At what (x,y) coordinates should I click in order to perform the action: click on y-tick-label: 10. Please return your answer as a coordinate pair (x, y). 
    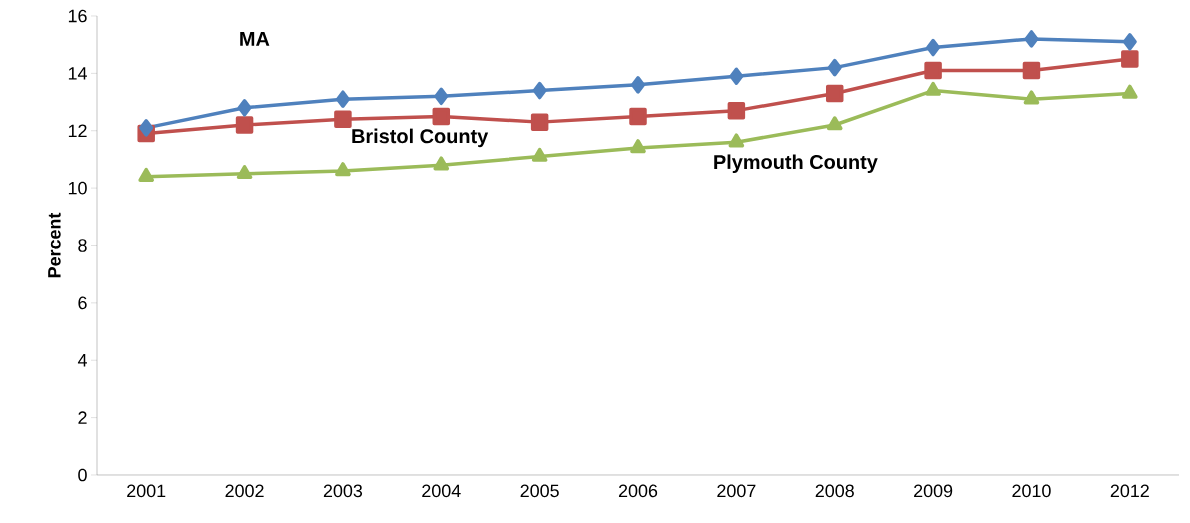
    Looking at the image, I should click on (77, 188).